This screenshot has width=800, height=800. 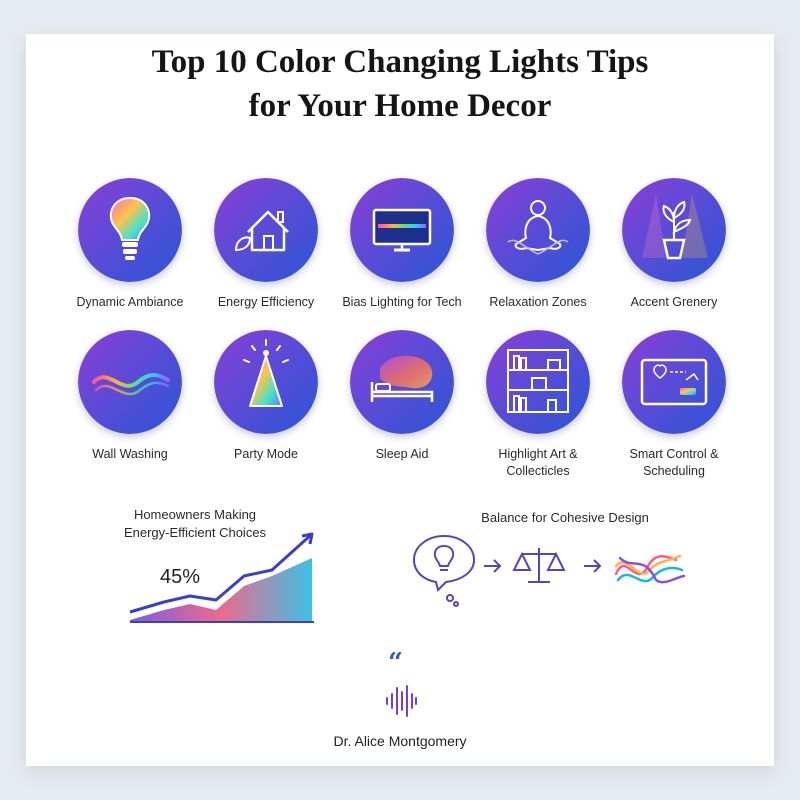 I want to click on tip-sleep-aid: Sleep Aid, so click(x=402, y=396).